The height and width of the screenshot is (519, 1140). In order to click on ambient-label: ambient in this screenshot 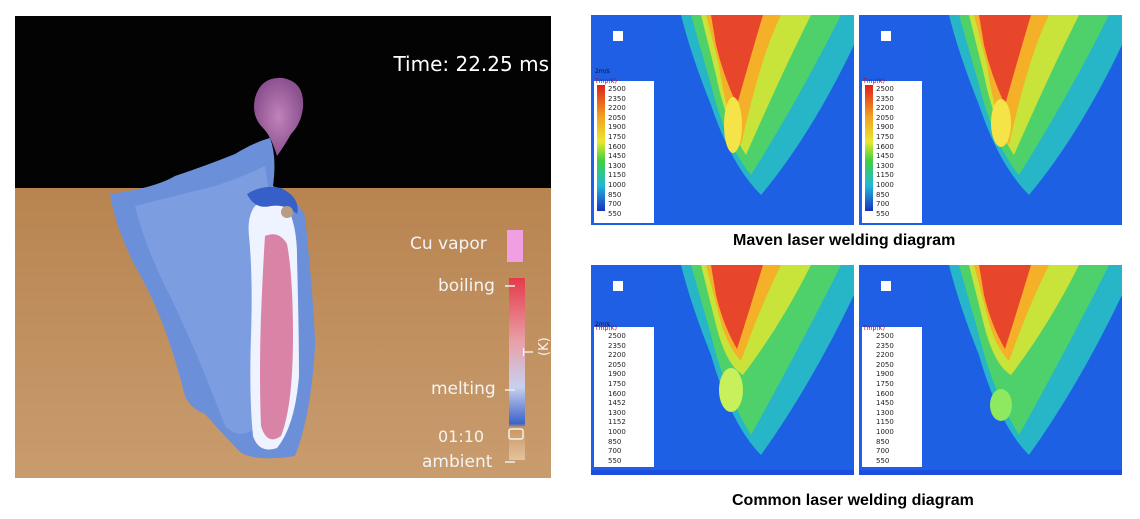, I will do `click(457, 462)`.